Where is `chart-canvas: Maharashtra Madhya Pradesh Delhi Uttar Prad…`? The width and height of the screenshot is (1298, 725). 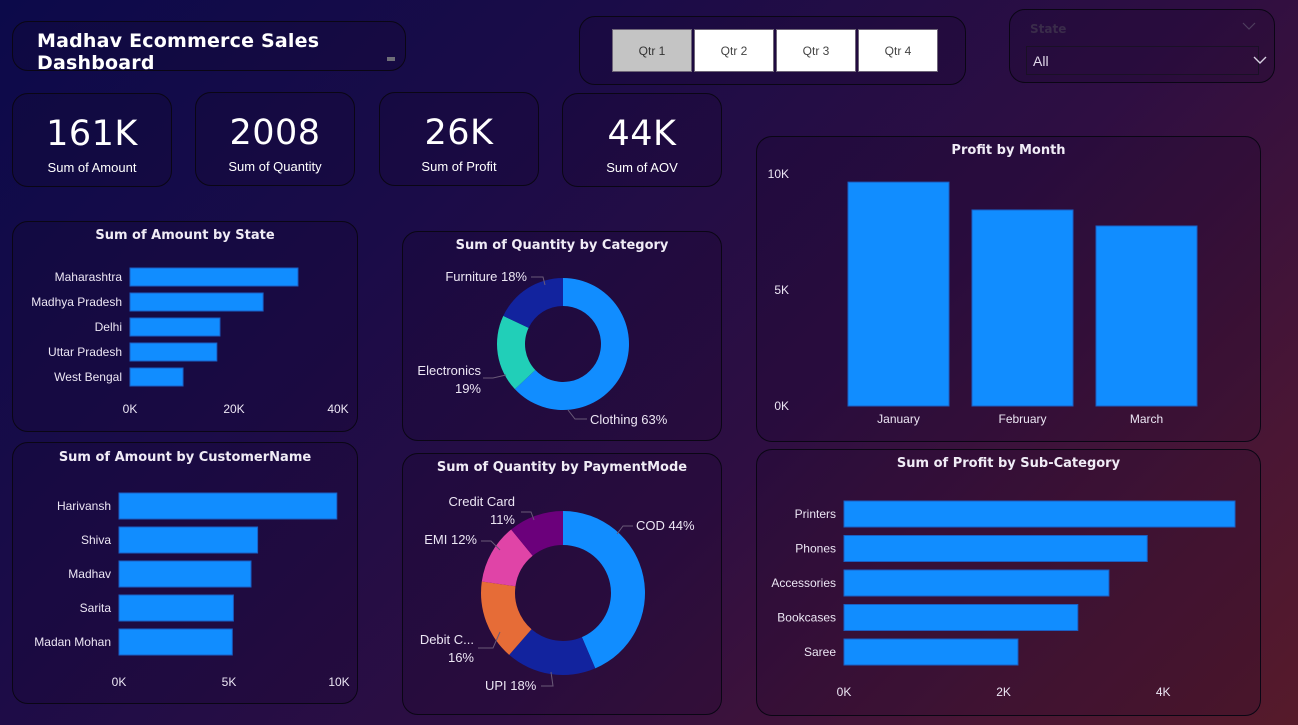 chart-canvas: Maharashtra Madhya Pradesh Delhi Uttar Prad… is located at coordinates (190, 341).